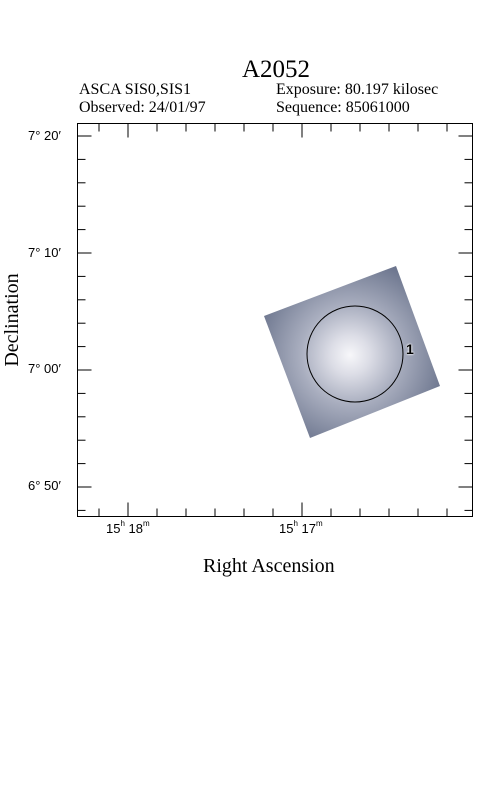  I want to click on y-tick-label: 7° 20′, so click(44, 135).